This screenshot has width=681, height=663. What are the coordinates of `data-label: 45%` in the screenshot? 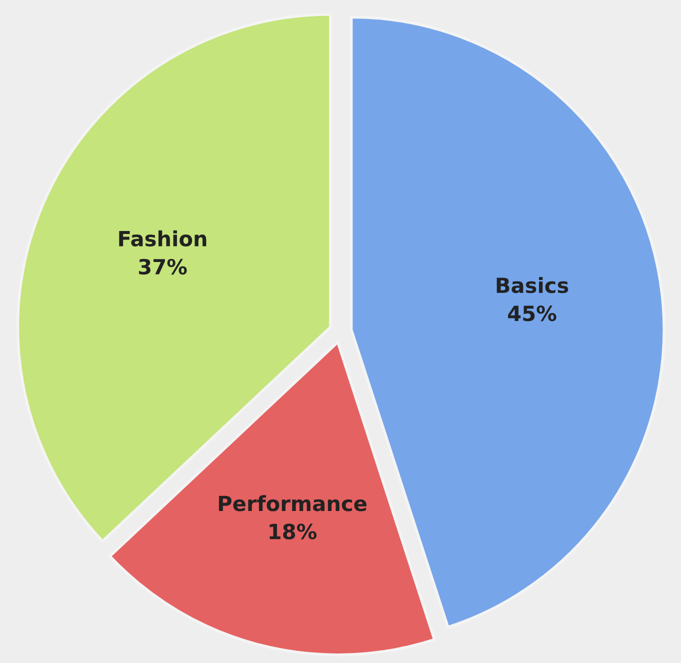 It's located at (532, 313).